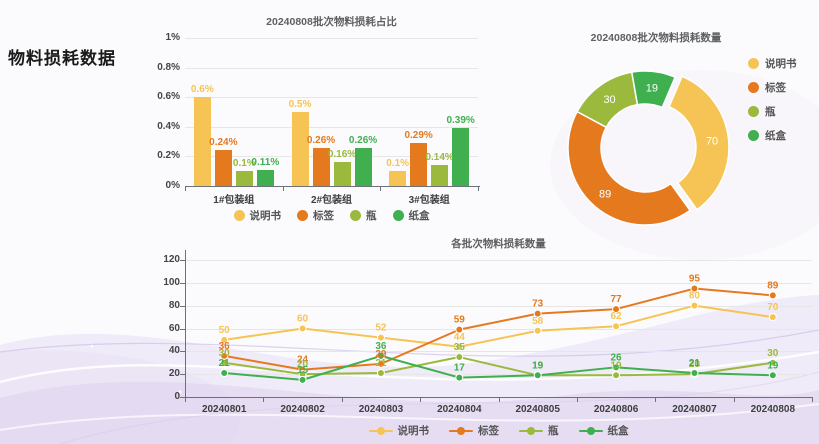 This screenshot has height=444, width=819. I want to click on point-value-label: 70, so click(773, 307).